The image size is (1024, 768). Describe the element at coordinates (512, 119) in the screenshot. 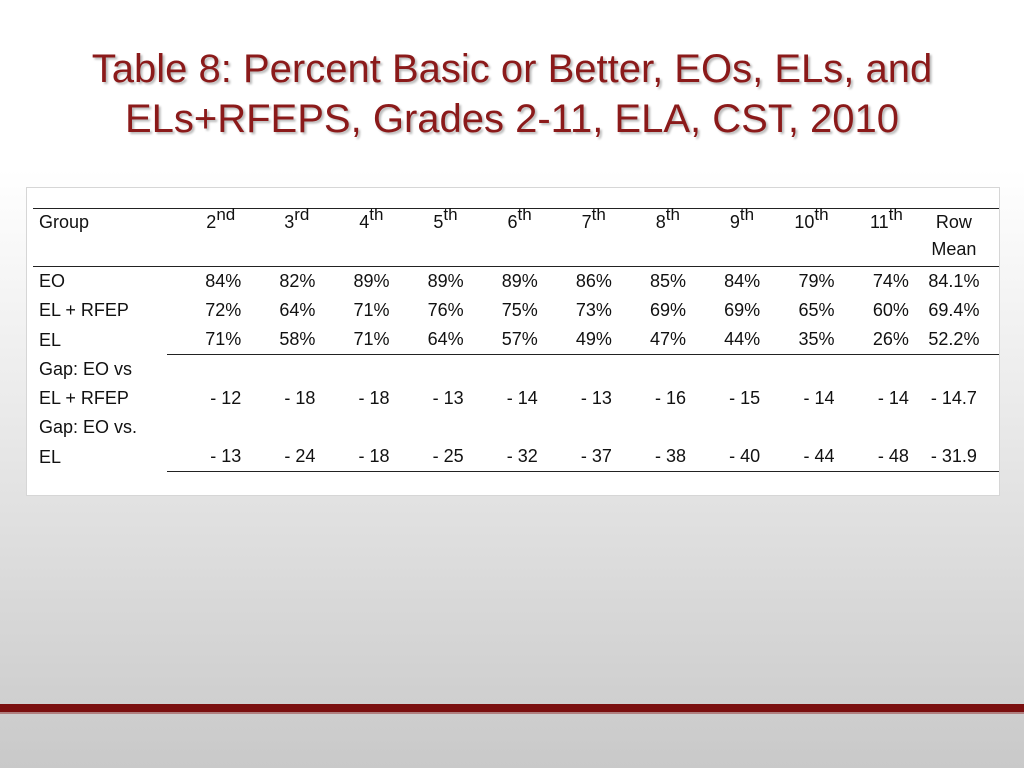

I see `slide-title-line-2: ELs+RFEPS, Grades 2-11, ELA, CST, 2010` at that location.